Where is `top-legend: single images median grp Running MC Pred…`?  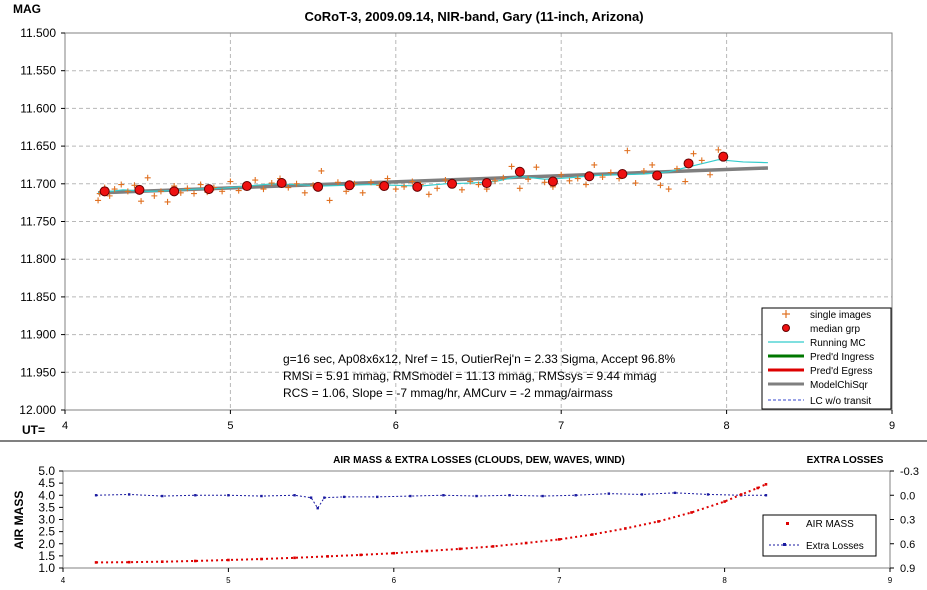
top-legend: single images median grp Running MC Pred… is located at coordinates (826, 358).